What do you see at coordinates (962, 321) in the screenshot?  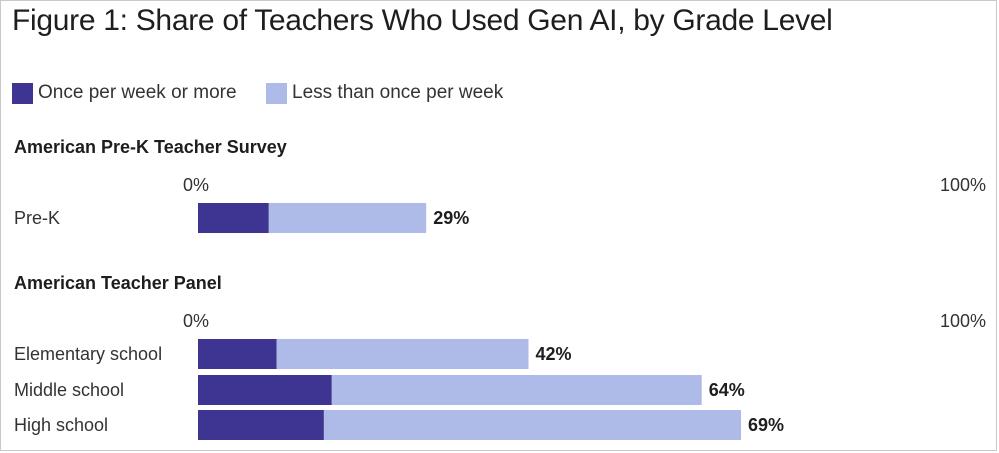 I see `tick-label-panel-max: 100%` at bounding box center [962, 321].